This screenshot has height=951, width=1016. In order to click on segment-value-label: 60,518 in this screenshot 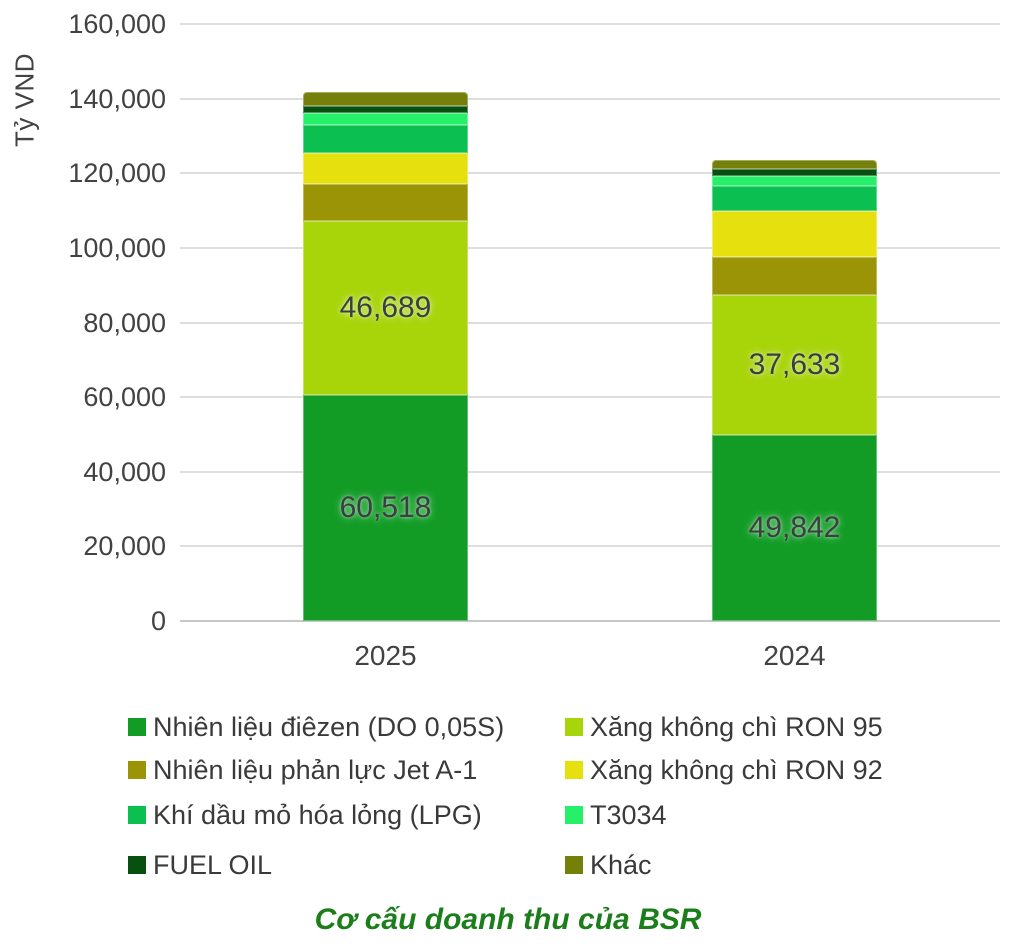, I will do `click(385, 508)`.